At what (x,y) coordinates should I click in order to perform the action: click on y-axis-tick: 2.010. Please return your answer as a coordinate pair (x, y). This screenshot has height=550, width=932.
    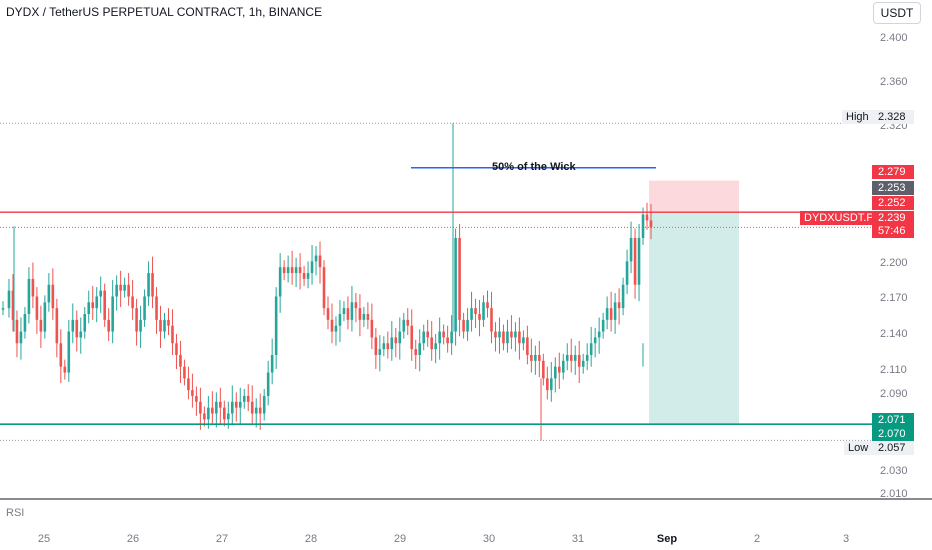
    Looking at the image, I should click on (894, 494).